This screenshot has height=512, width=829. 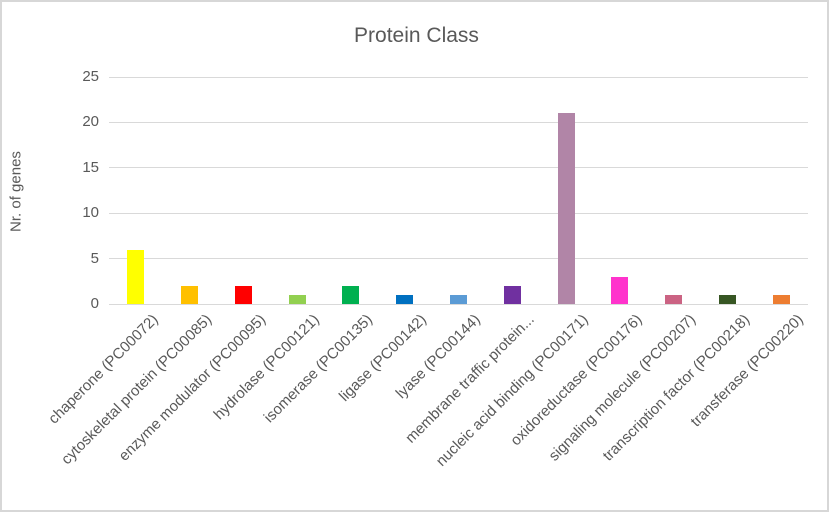 I want to click on y-tick-label: 5, so click(x=94, y=258).